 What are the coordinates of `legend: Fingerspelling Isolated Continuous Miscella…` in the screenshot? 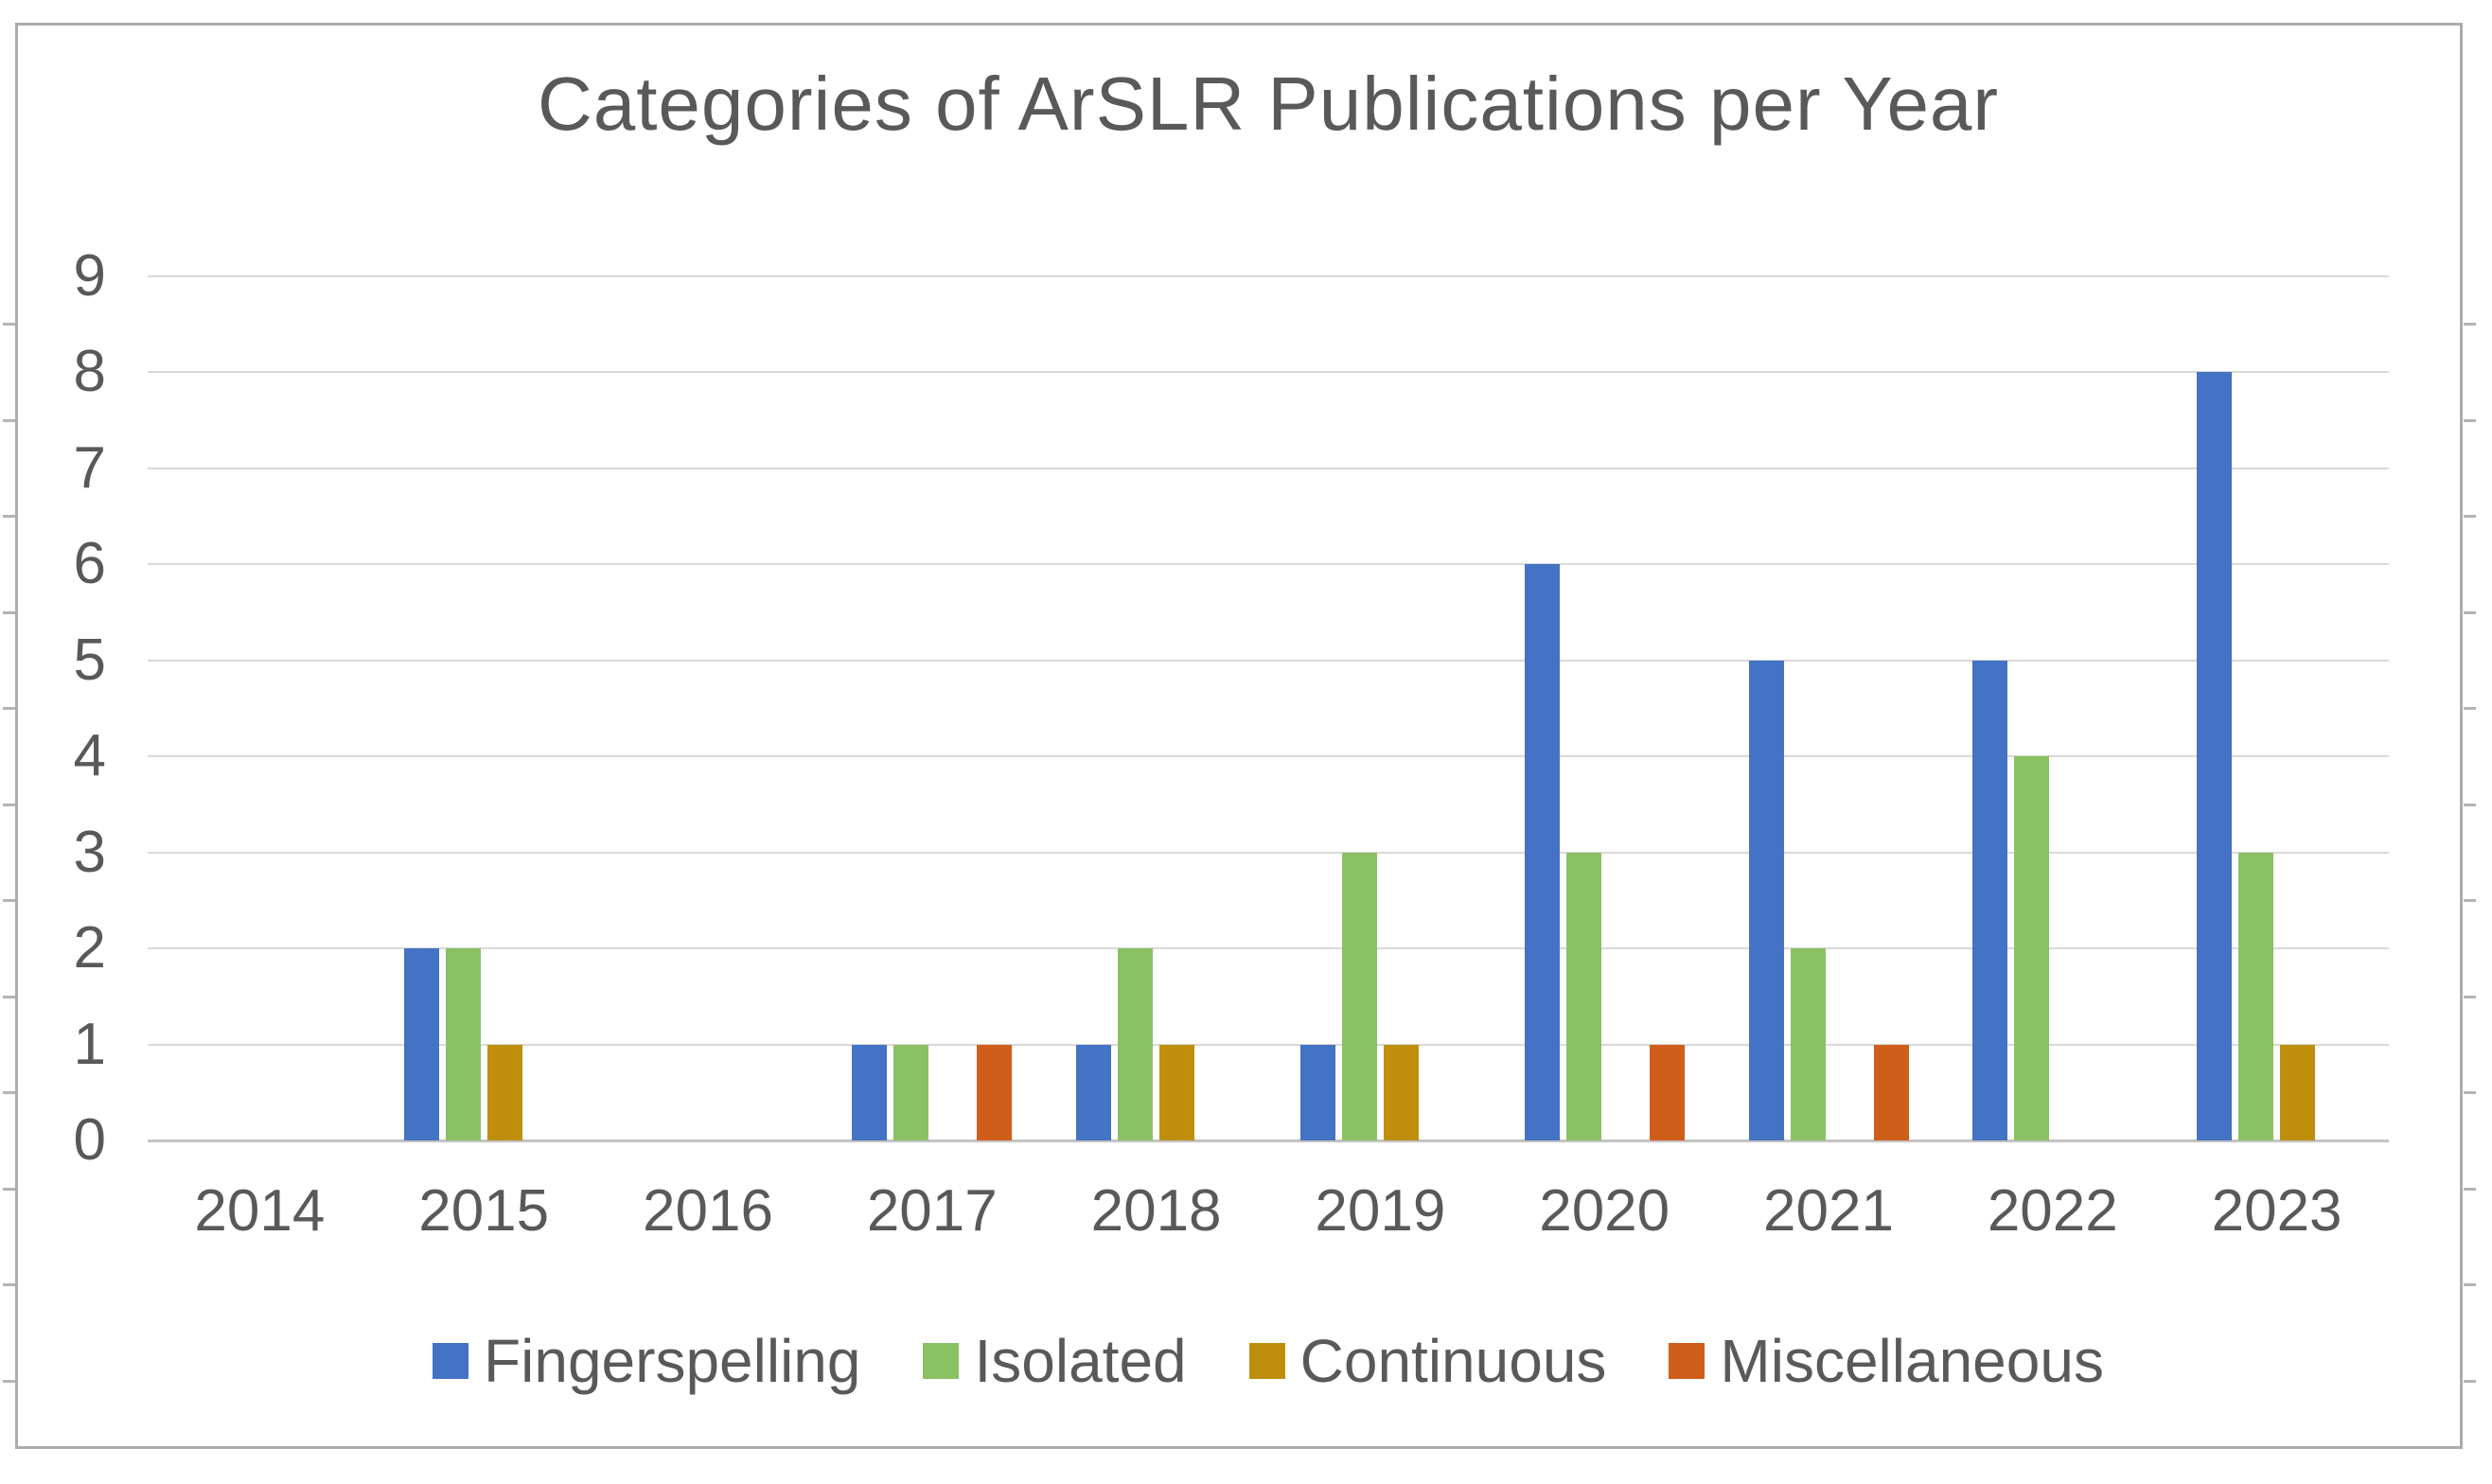 It's located at (1268, 1361).